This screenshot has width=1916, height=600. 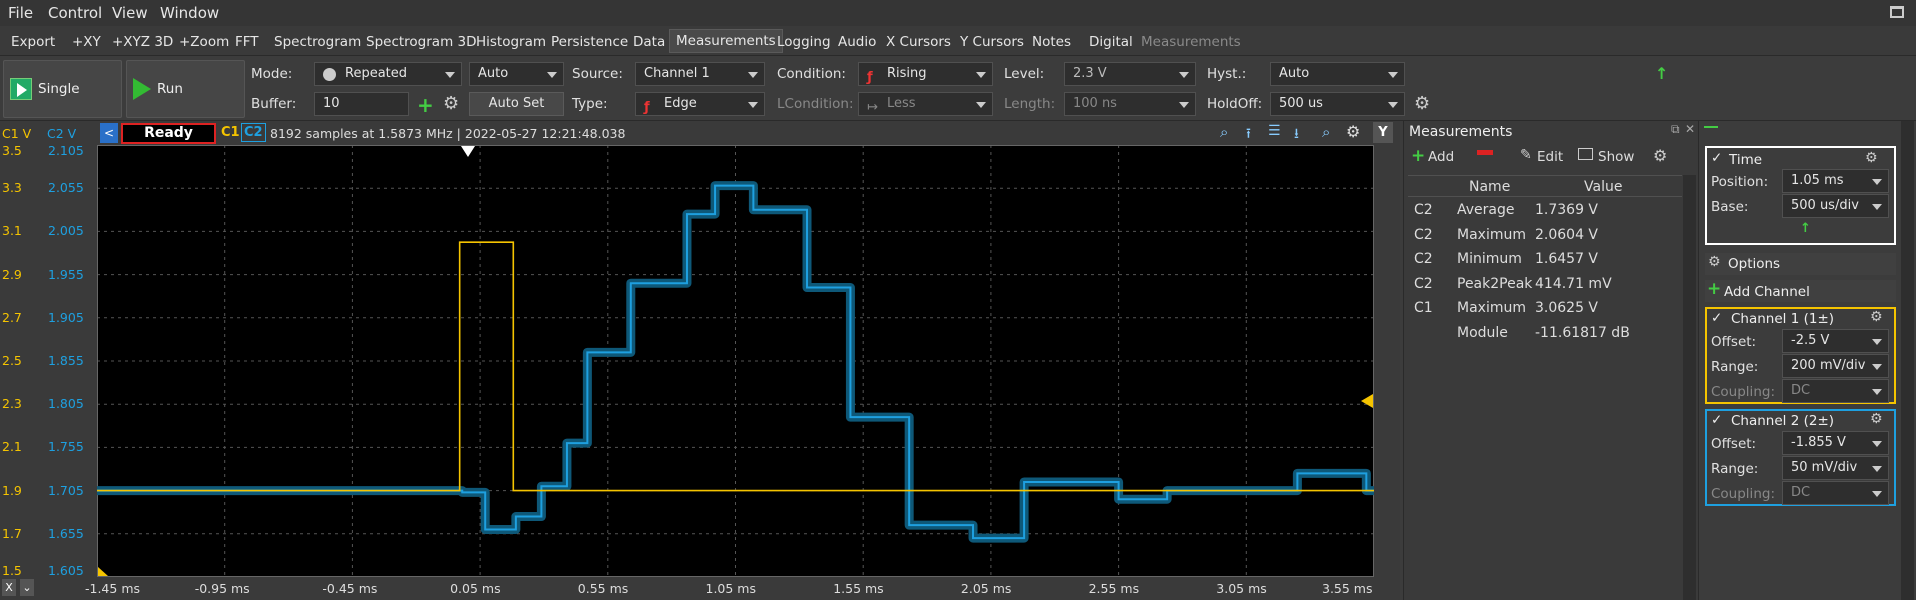 What do you see at coordinates (1224, 132) in the screenshot?
I see `zoom-icon: ⌕` at bounding box center [1224, 132].